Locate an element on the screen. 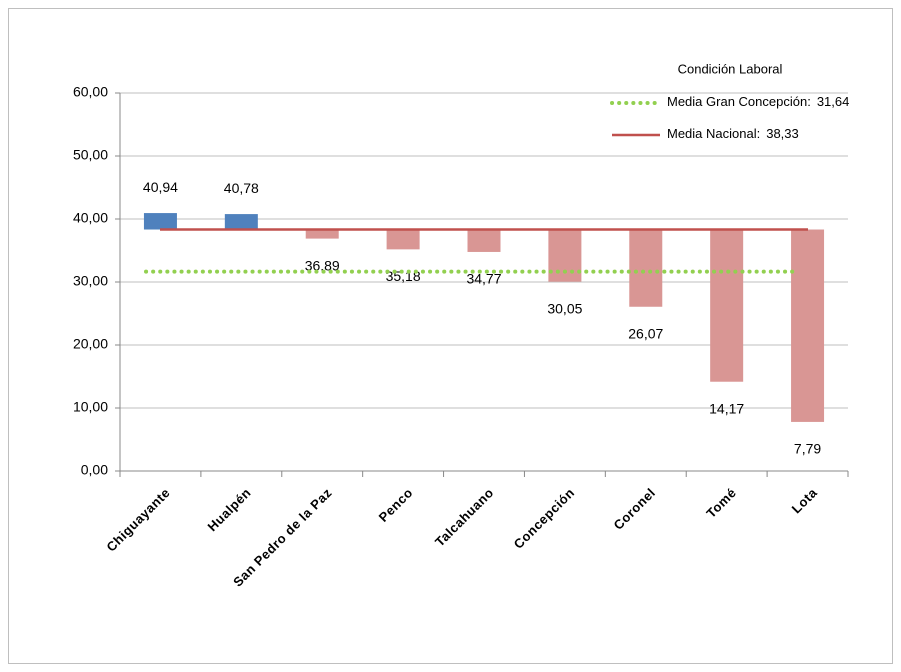 The width and height of the screenshot is (901, 672). y-tick-label: 10,00 is located at coordinates (90, 407).